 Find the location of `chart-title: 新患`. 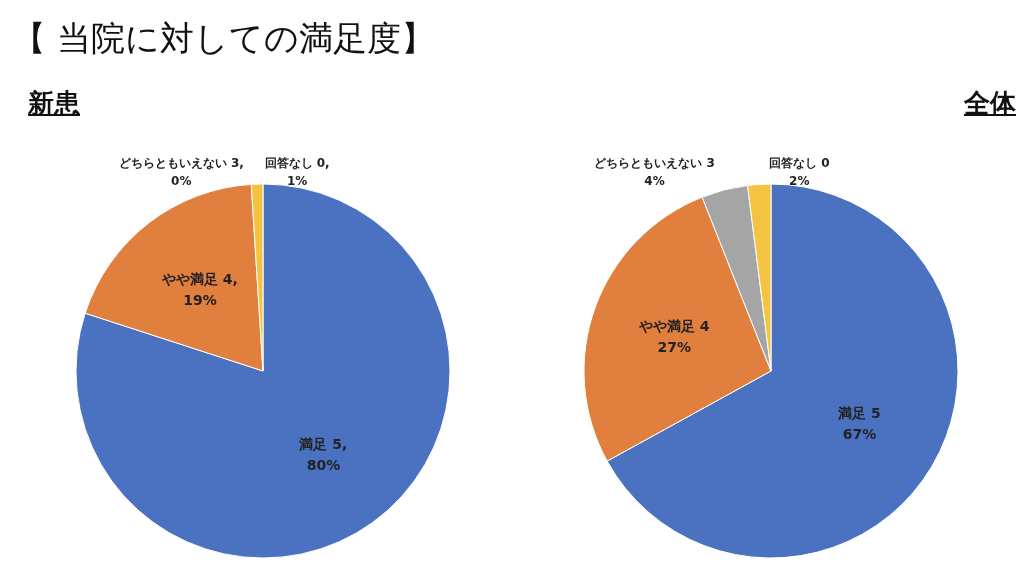

chart-title: 新患 is located at coordinates (54, 103).